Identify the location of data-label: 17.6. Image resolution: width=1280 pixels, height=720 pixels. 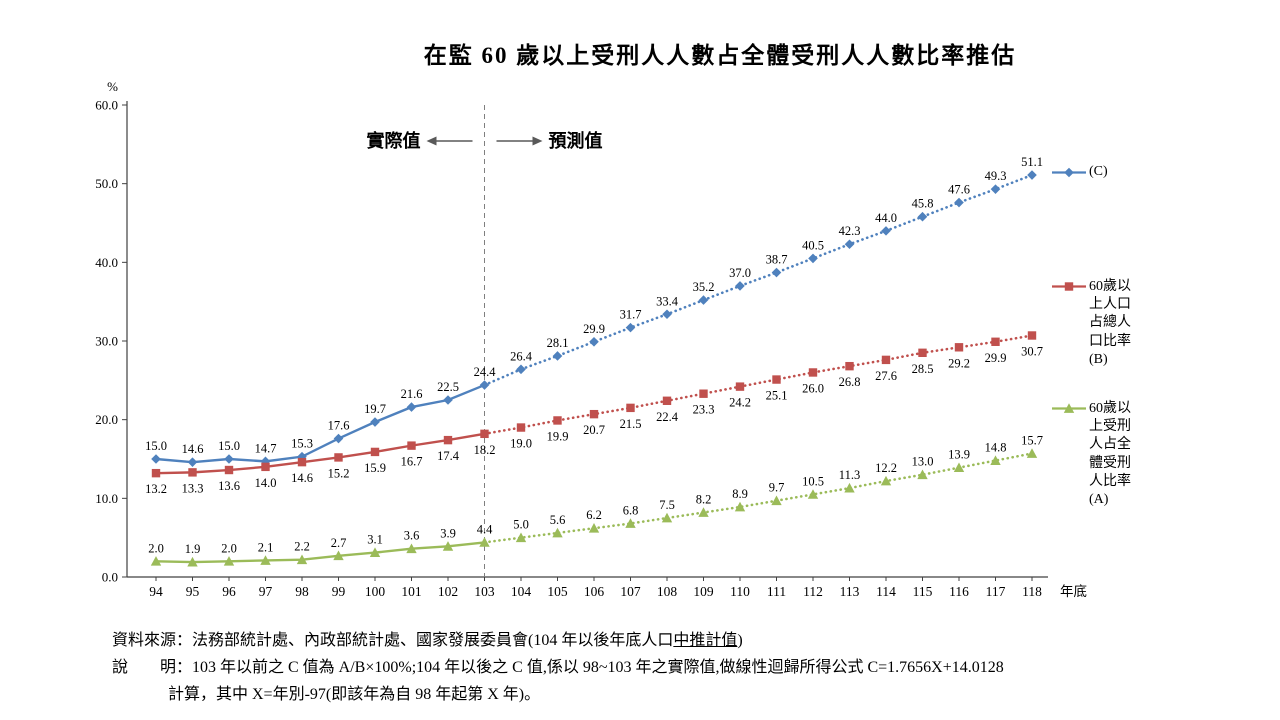
(339, 426).